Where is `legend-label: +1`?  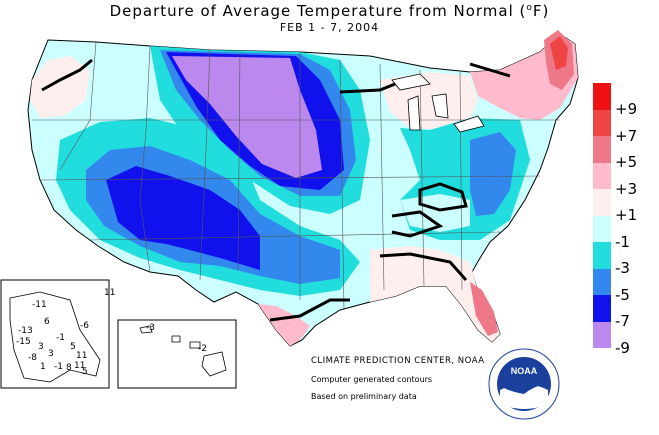 legend-label: +1 is located at coordinates (626, 215).